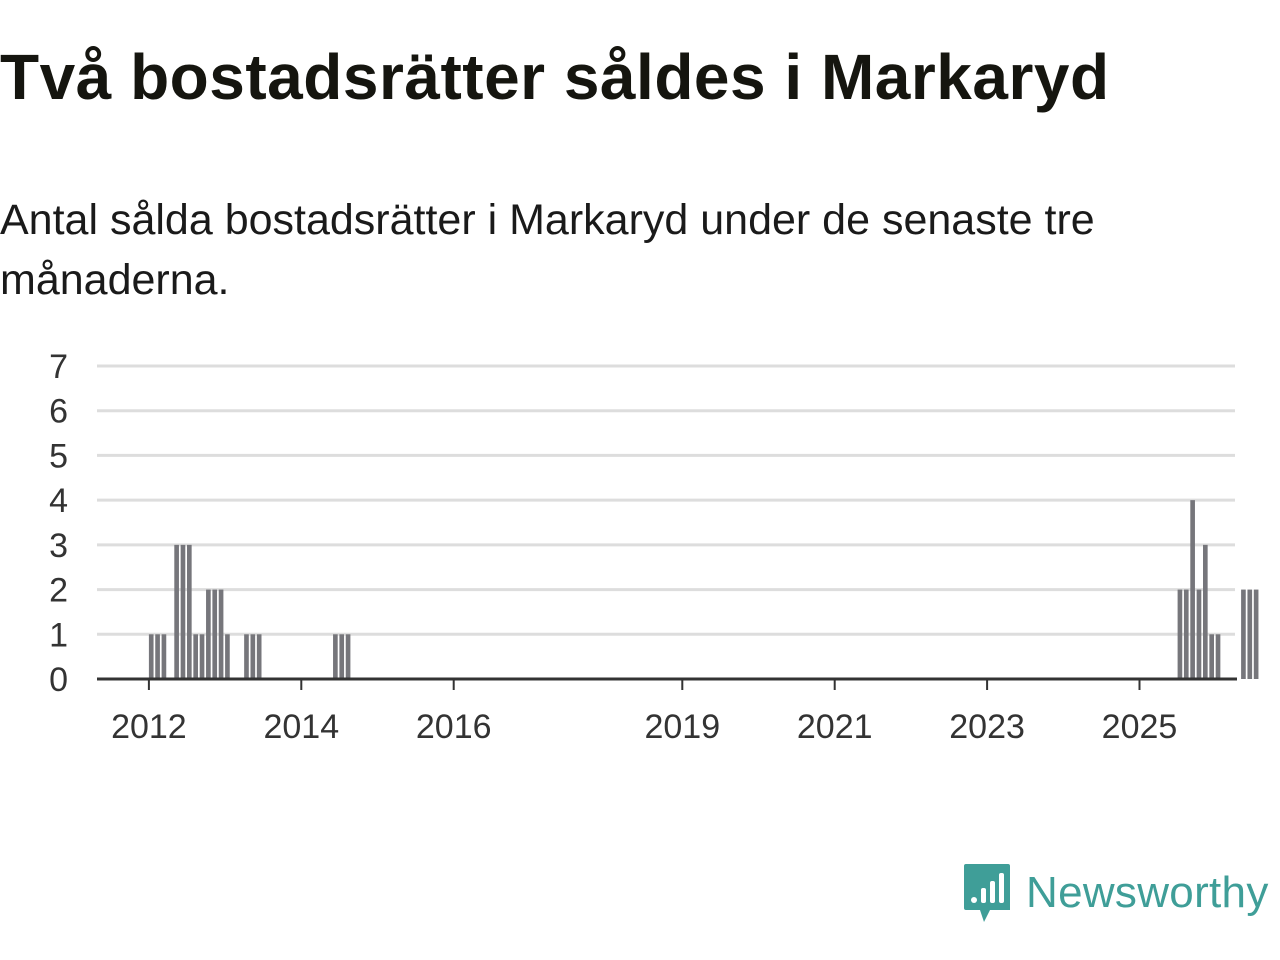  Describe the element at coordinates (58, 501) in the screenshot. I see `y-tick-label: 4` at that location.